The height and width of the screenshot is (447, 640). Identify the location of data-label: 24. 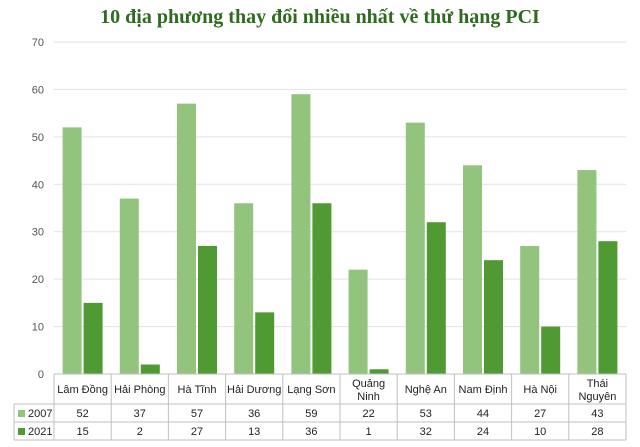
(483, 432).